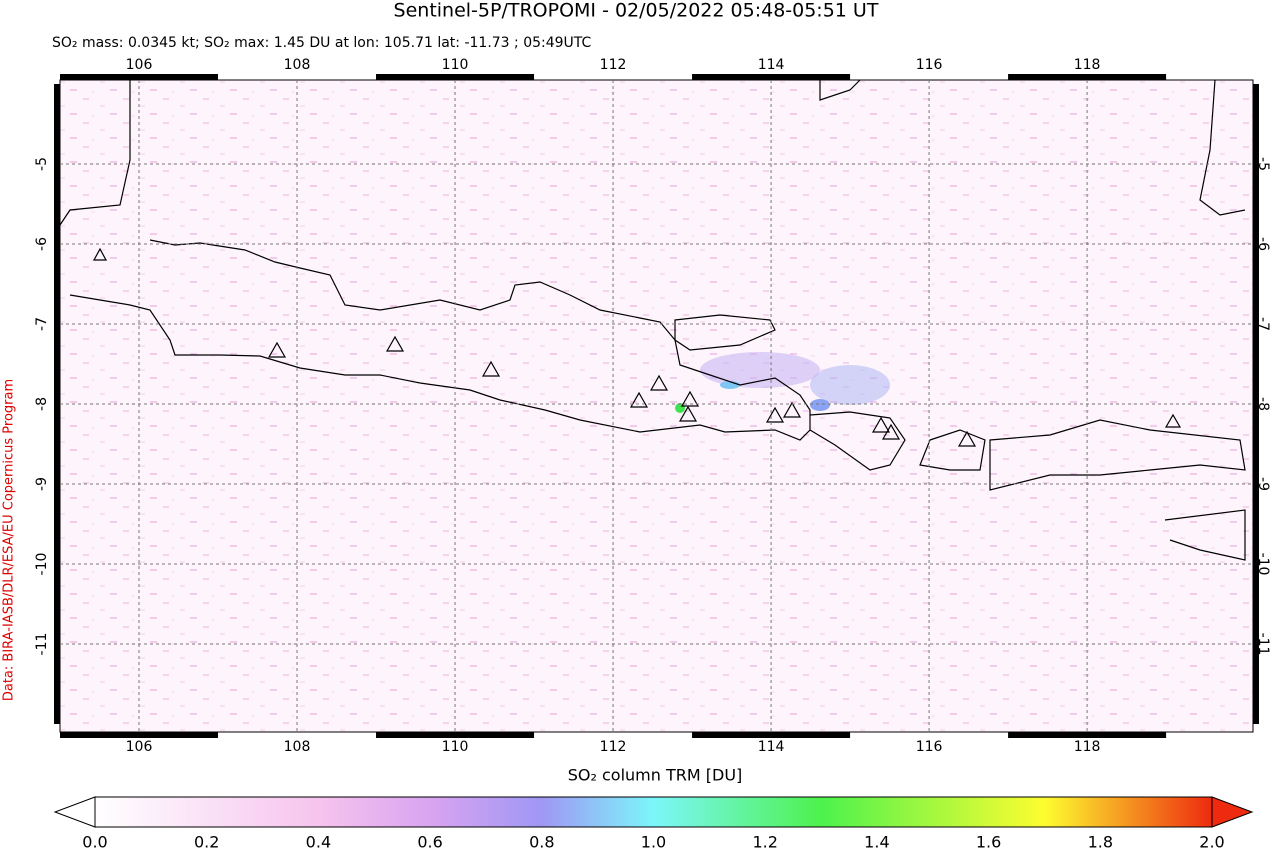  What do you see at coordinates (42, 404) in the screenshot?
I see `y-tick-label: -8` at bounding box center [42, 404].